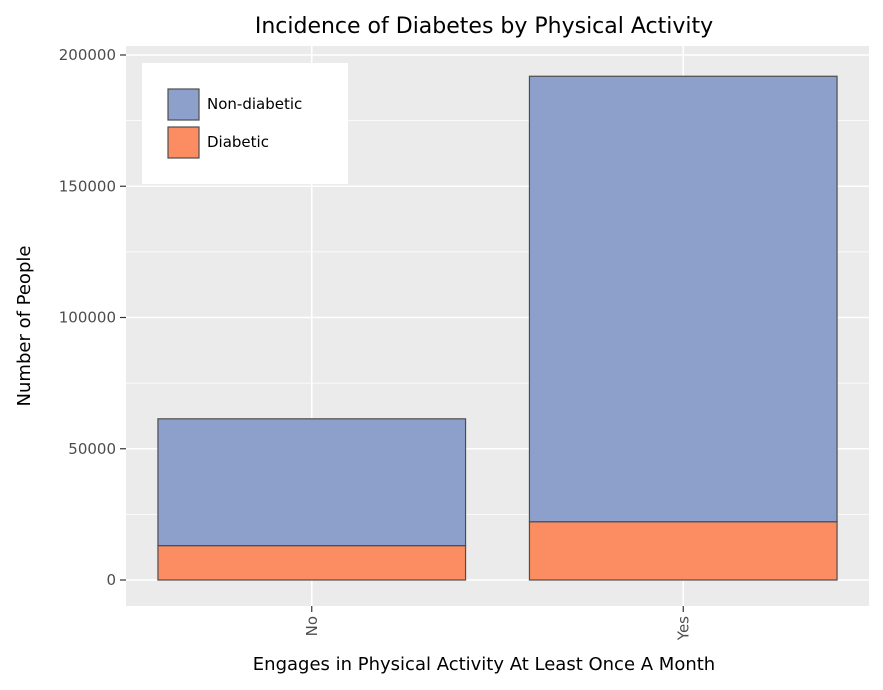 The image size is (883, 690). I want to click on bar-non-diabetic-no, so click(312, 482).